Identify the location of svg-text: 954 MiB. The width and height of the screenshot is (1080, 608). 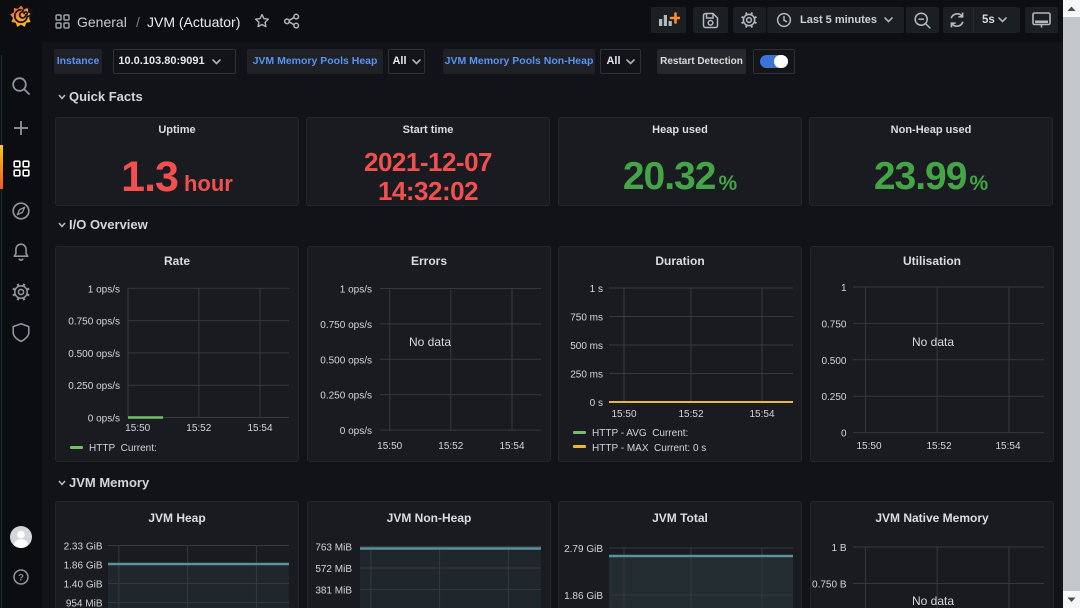
(84, 603).